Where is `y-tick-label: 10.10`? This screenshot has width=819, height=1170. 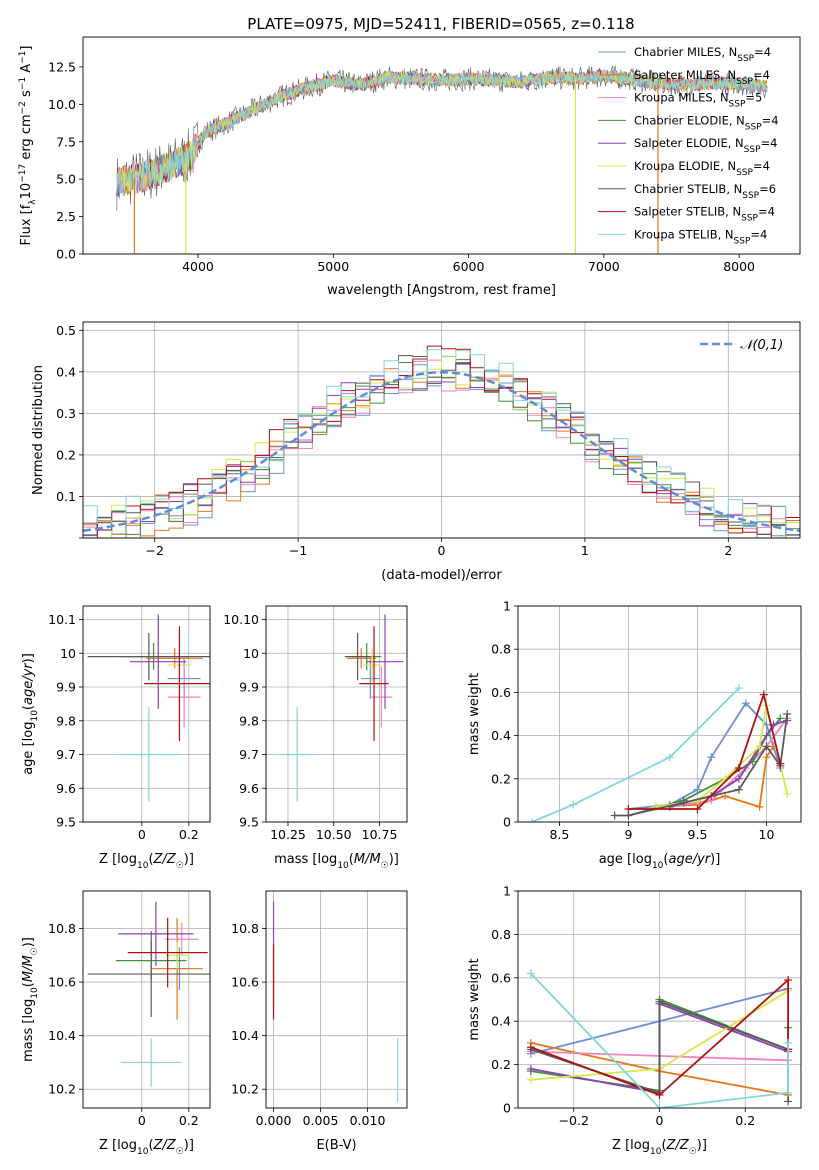 y-tick-label: 10.10 is located at coordinates (241, 619).